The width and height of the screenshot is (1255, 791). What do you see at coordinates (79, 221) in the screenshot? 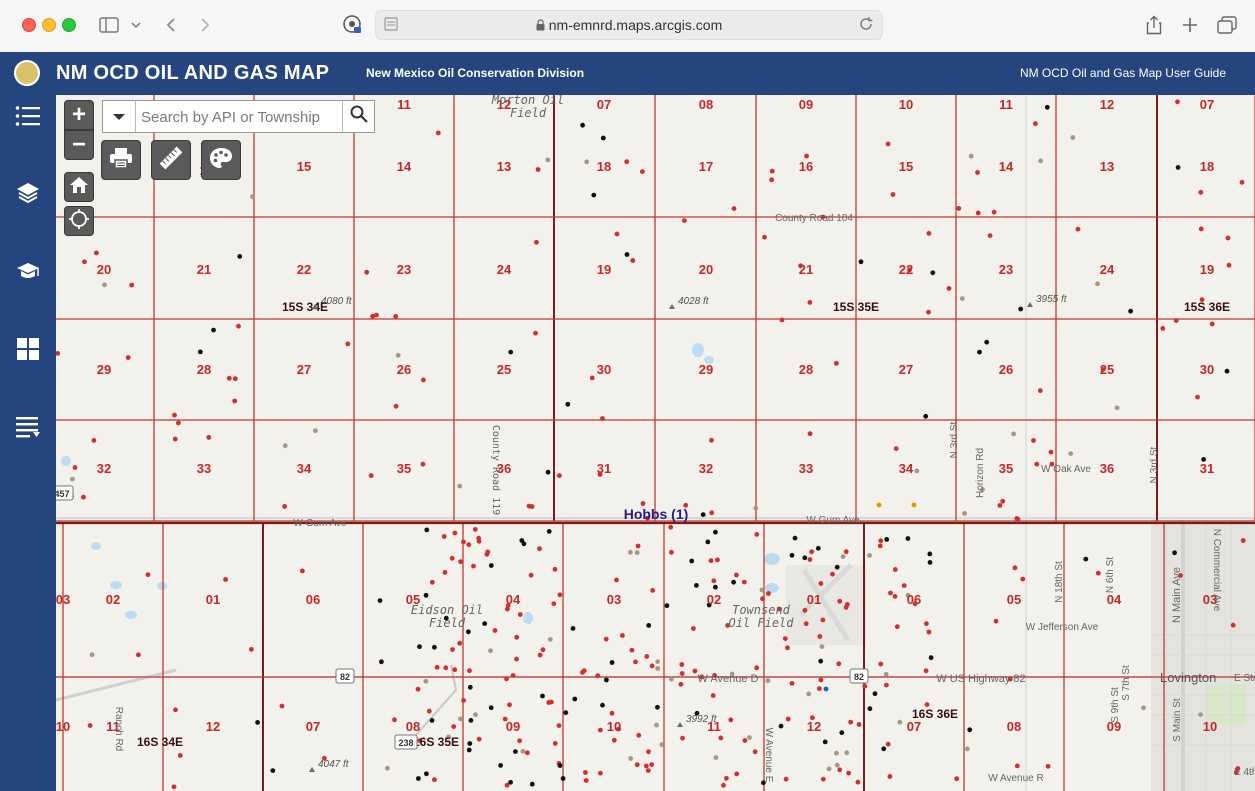
I see `locate-button` at bounding box center [79, 221].